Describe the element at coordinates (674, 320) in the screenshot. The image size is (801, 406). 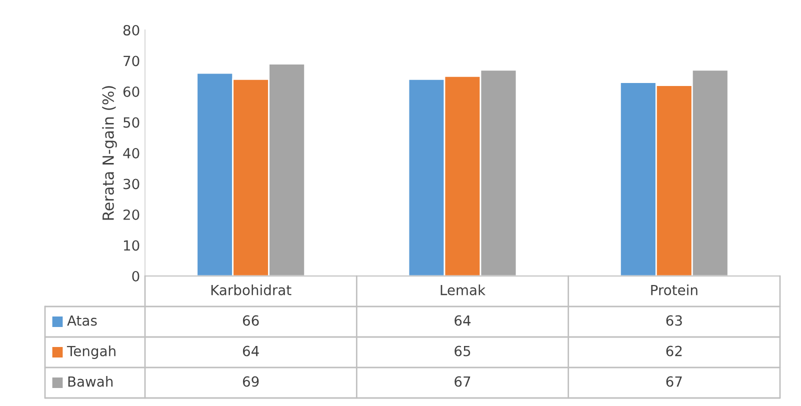
I see `data-label: 63` at that location.